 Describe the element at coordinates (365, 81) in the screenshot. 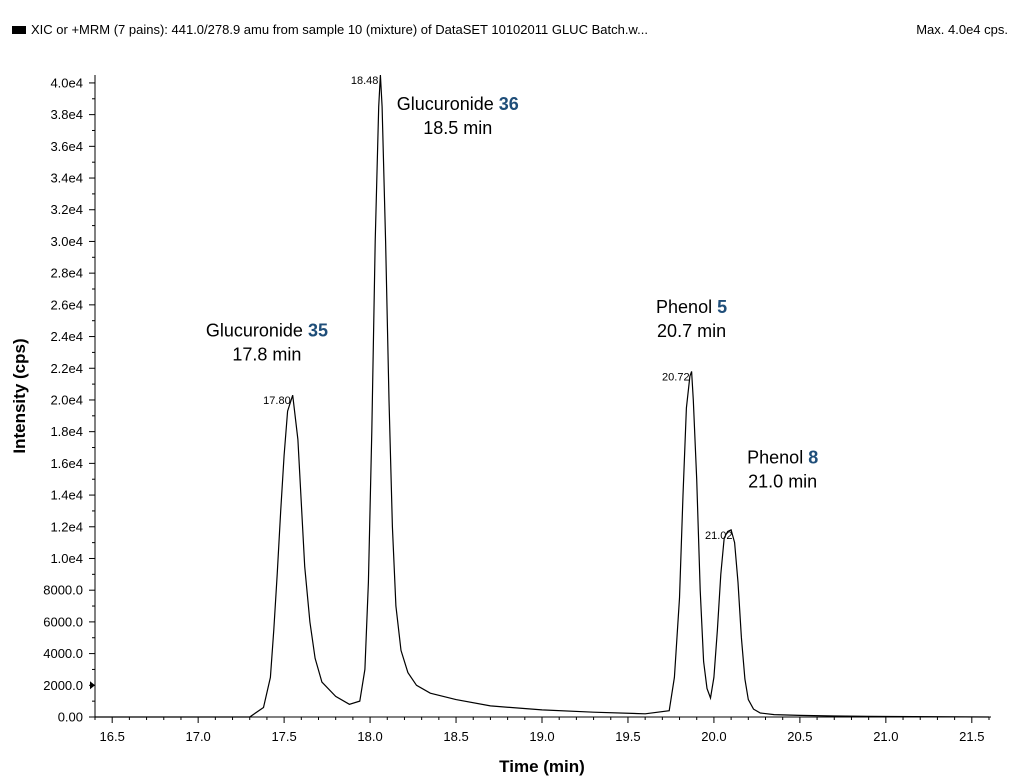

I see `peak-rt-label: 18.48` at that location.